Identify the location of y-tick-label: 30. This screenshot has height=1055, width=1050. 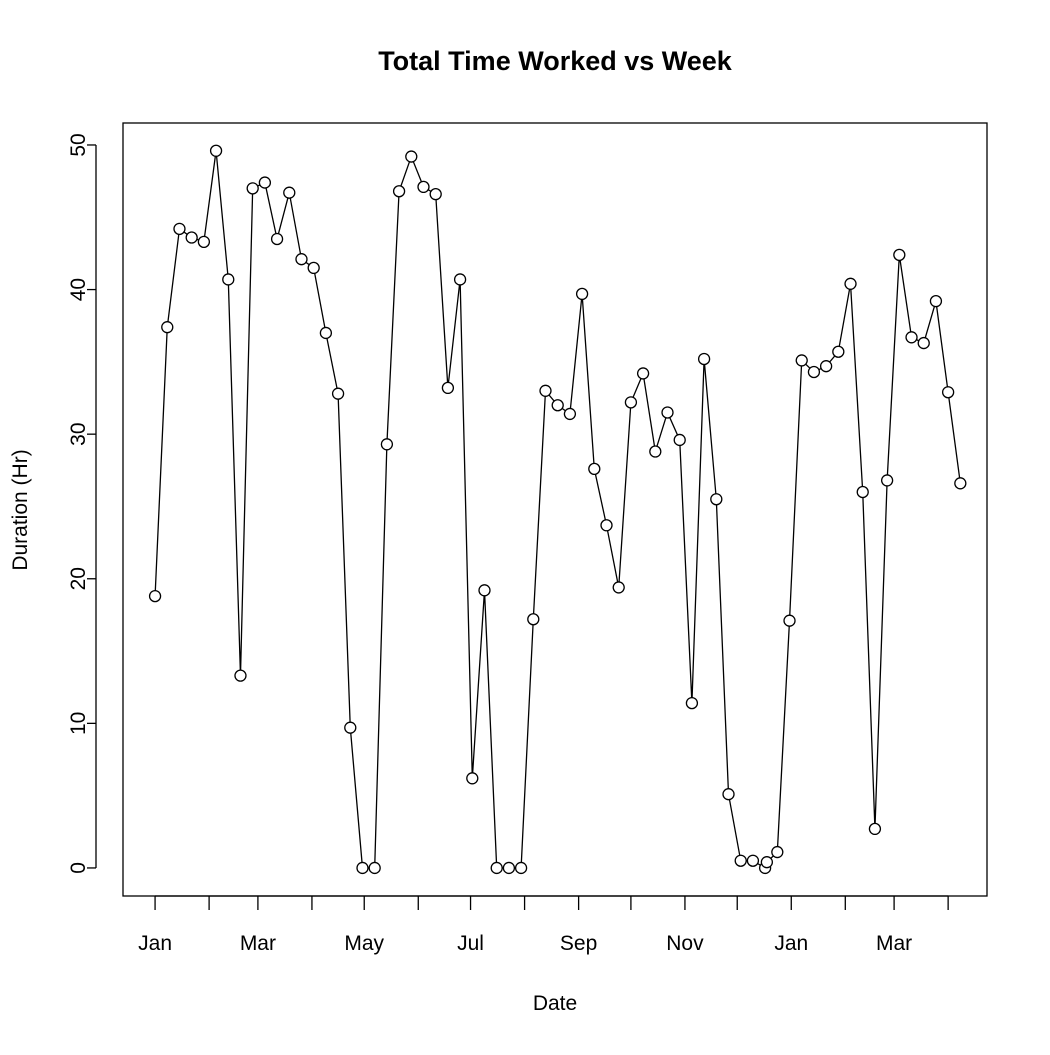
(78, 433).